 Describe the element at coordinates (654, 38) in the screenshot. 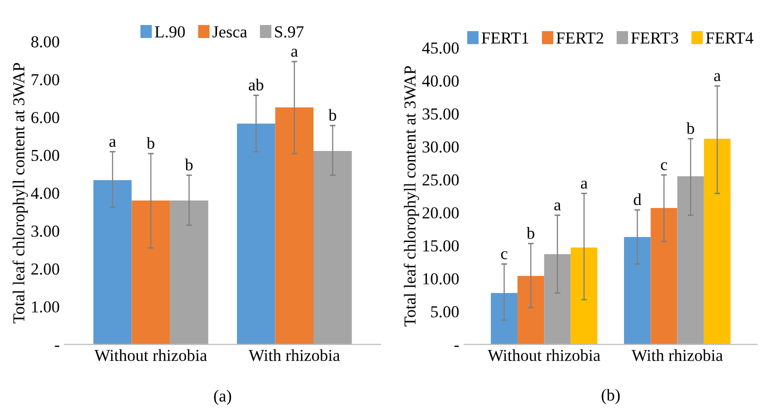

I see `legend-label: FERT3` at that location.